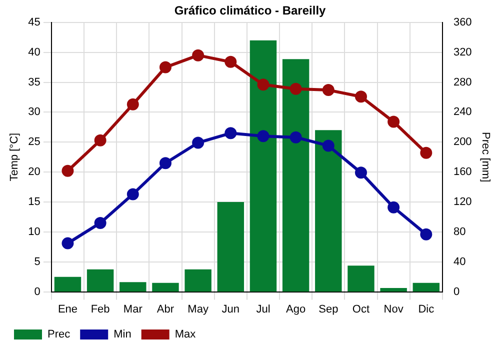 Image resolution: width=500 pixels, height=350 pixels. Describe the element at coordinates (328, 309) in the screenshot. I see `x-tick-label: Sep` at that location.